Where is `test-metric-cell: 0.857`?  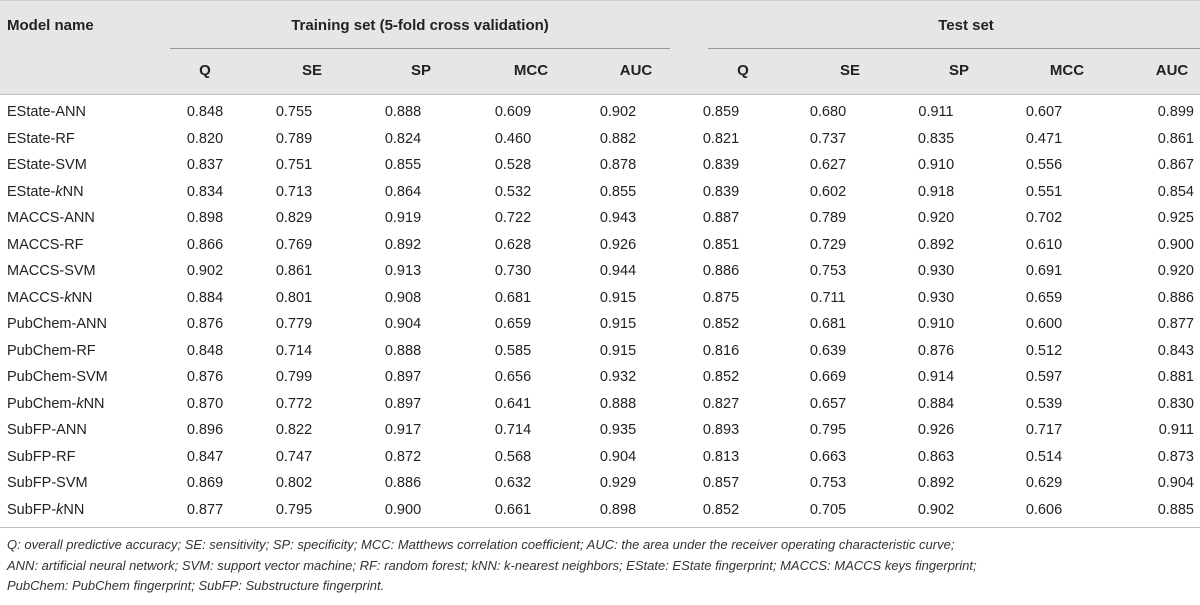 test-metric-cell: 0.857 is located at coordinates (721, 483).